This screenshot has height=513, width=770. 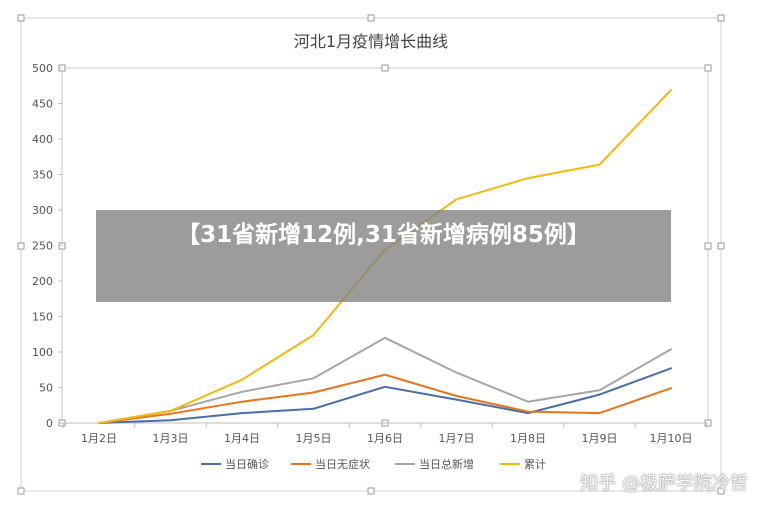 What do you see at coordinates (247, 464) in the screenshot?
I see `legend-label-0: 当日确诊` at bounding box center [247, 464].